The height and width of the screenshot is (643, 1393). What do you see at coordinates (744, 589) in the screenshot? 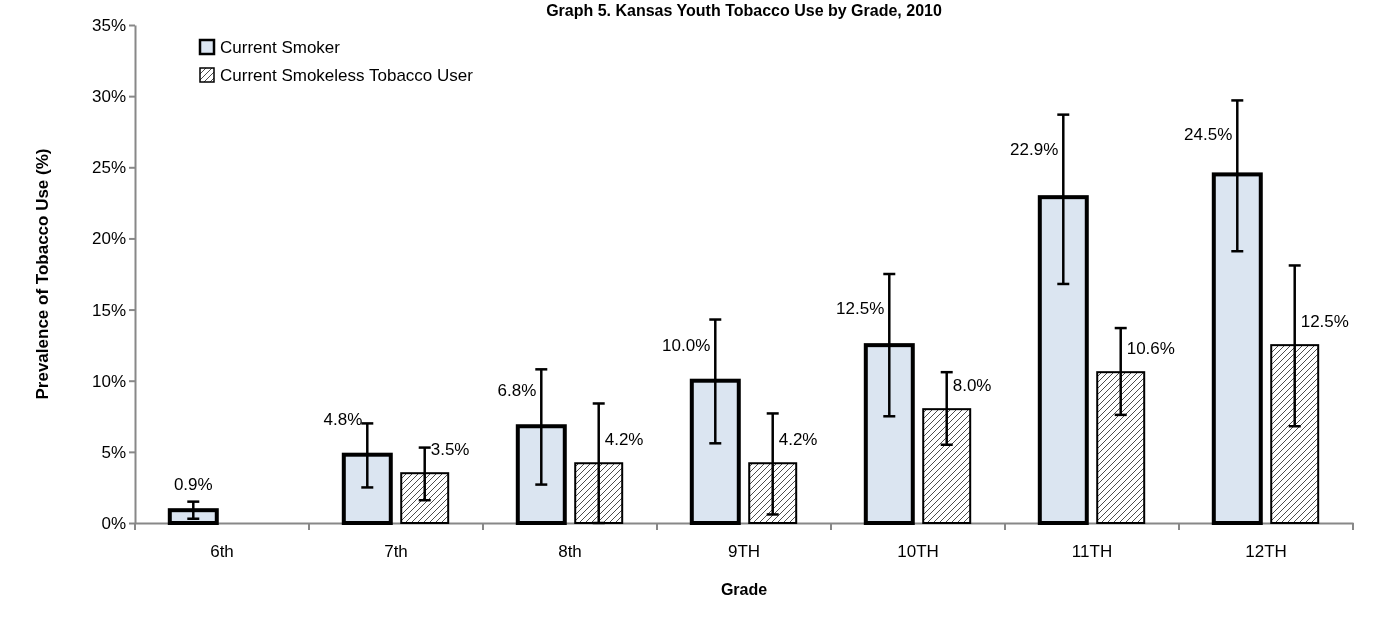
I see `x-axis-title: Grade` at bounding box center [744, 589].